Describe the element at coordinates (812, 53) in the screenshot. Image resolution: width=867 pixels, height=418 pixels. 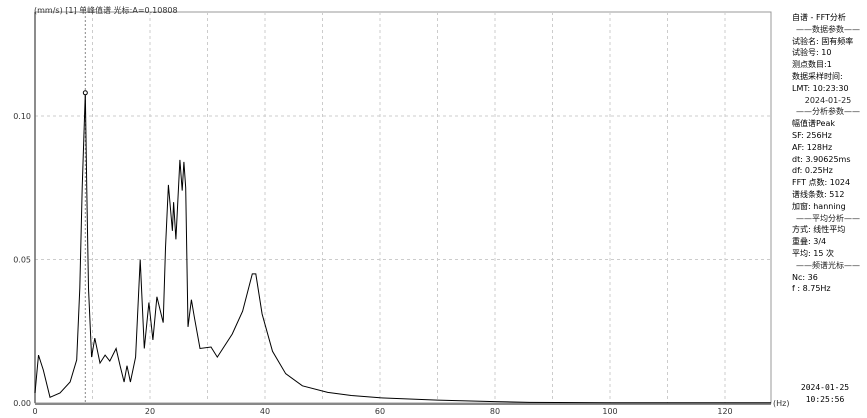
I see `panel-line: 试验号: 10` at that location.